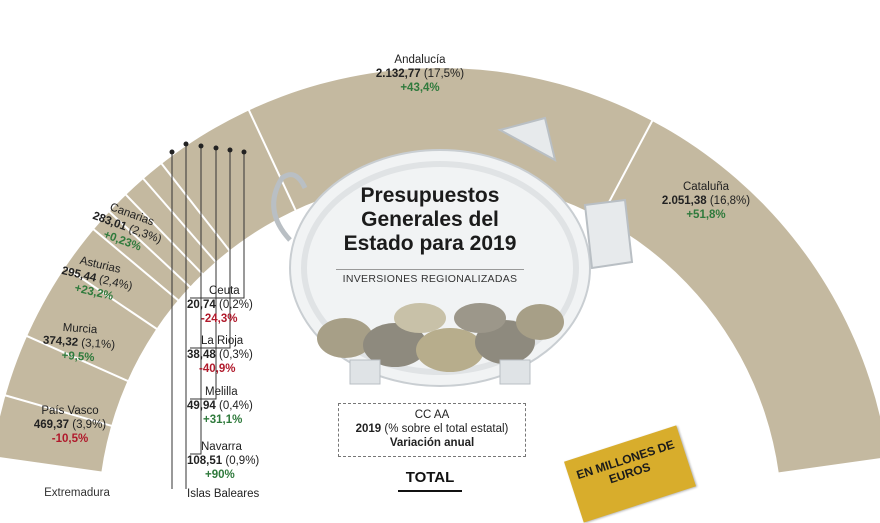 The width and height of the screenshot is (880, 523). I want to click on leader-lines, so click(208, 315).